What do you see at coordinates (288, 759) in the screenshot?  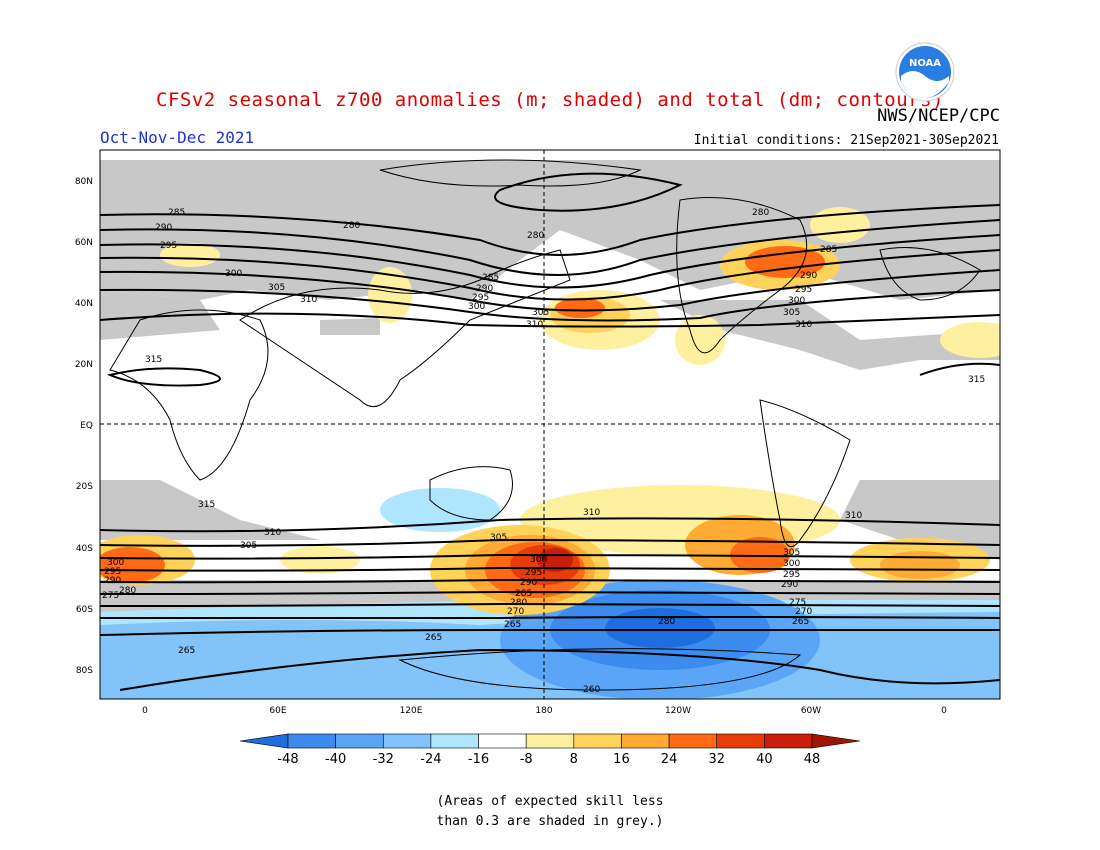 I see `colorbar-tick-label: -48` at bounding box center [288, 759].